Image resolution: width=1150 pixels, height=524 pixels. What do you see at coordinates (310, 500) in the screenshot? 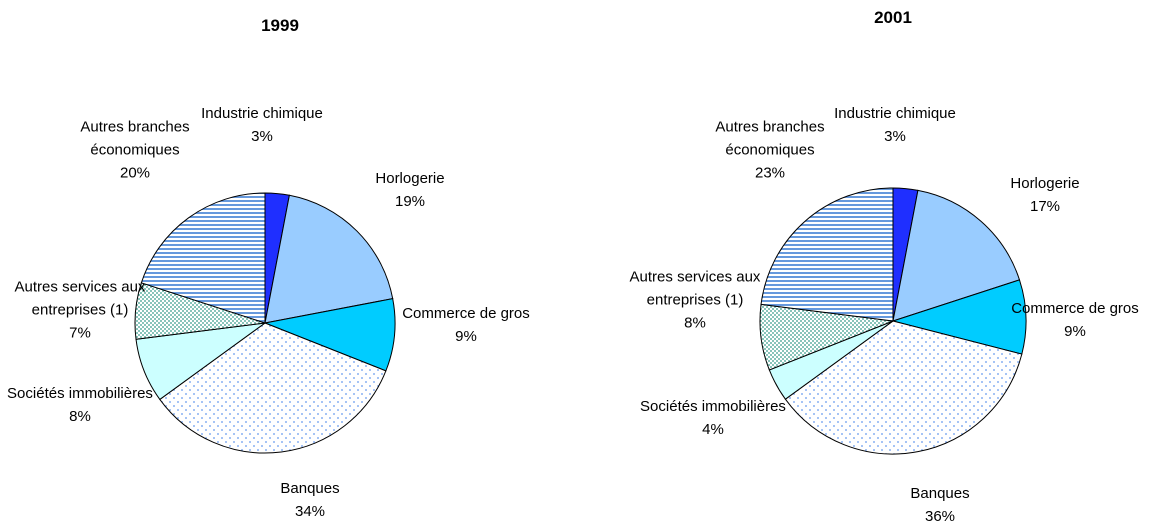
I see `slice-label: Banques 34%` at bounding box center [310, 500].